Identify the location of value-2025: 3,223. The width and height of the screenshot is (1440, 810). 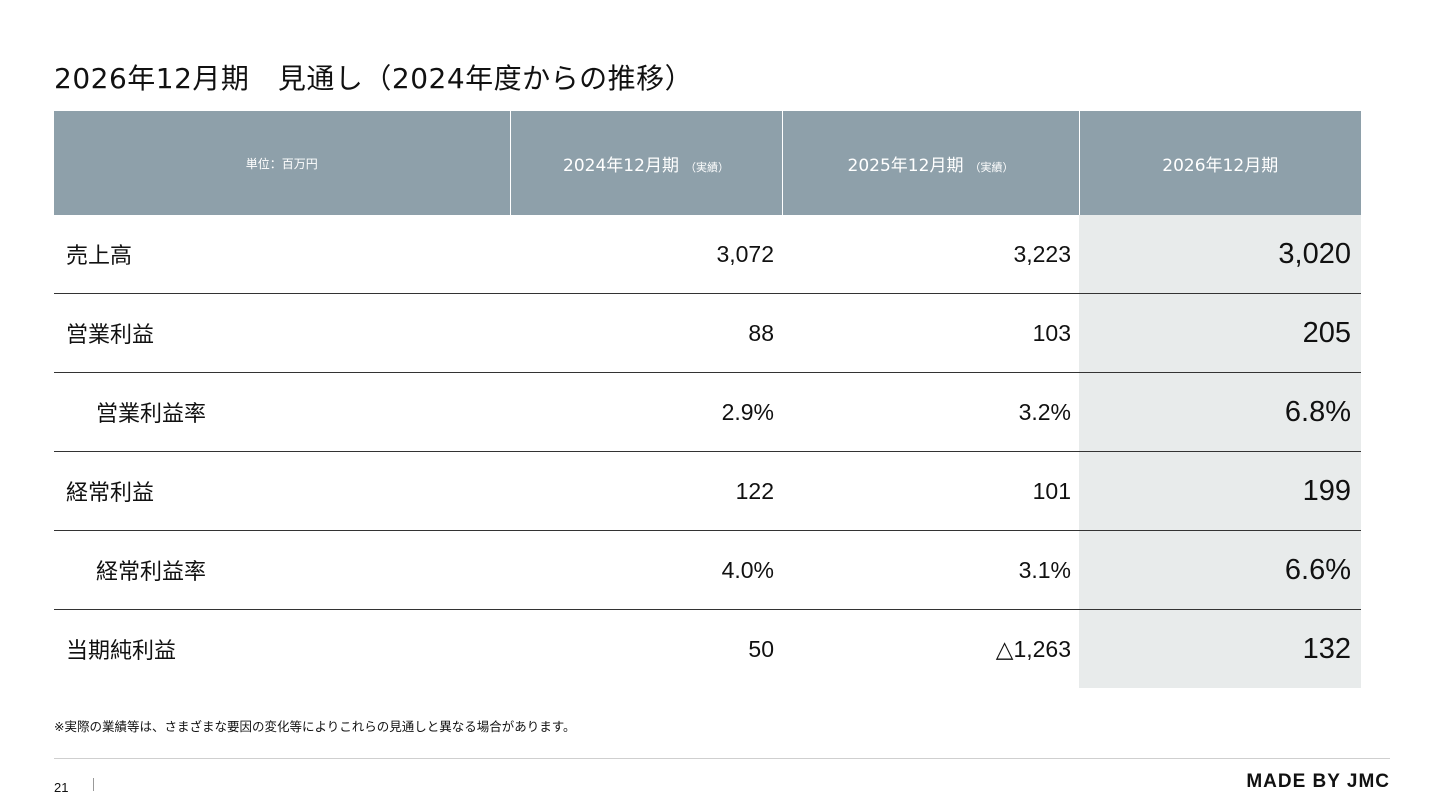
(930, 254).